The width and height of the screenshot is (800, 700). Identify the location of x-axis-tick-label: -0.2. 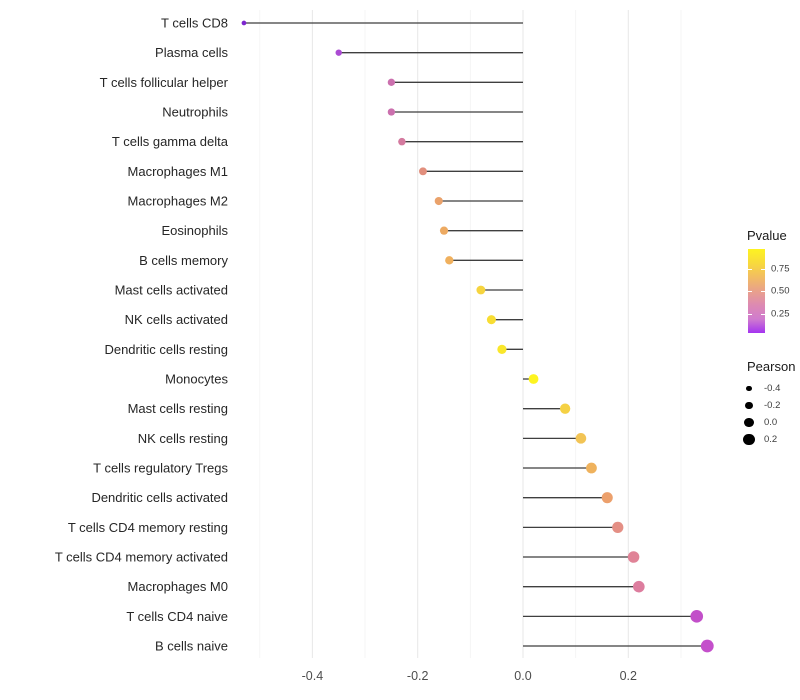
(418, 676).